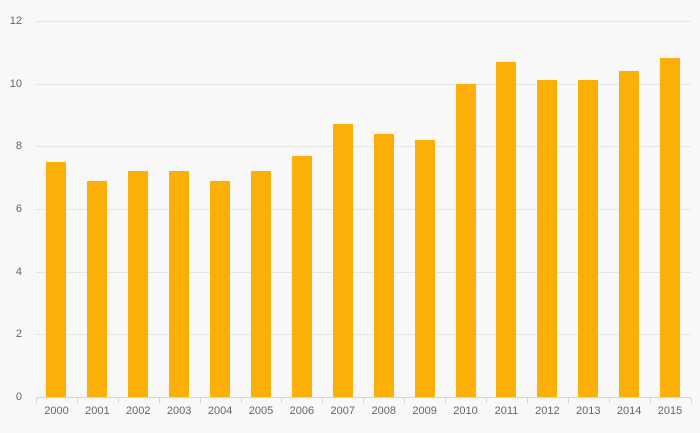  Describe the element at coordinates (629, 411) in the screenshot. I see `x-axis-label-2014: 2014` at that location.